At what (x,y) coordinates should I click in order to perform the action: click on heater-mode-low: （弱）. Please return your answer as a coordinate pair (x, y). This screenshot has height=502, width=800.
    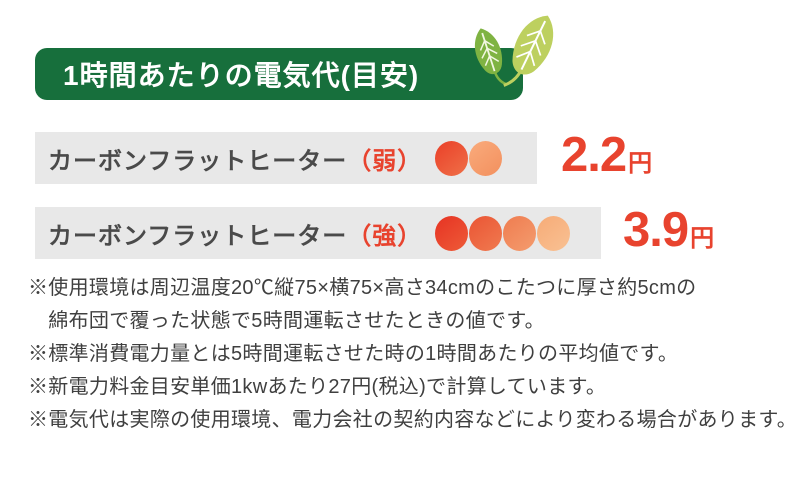
    Looking at the image, I should click on (385, 161).